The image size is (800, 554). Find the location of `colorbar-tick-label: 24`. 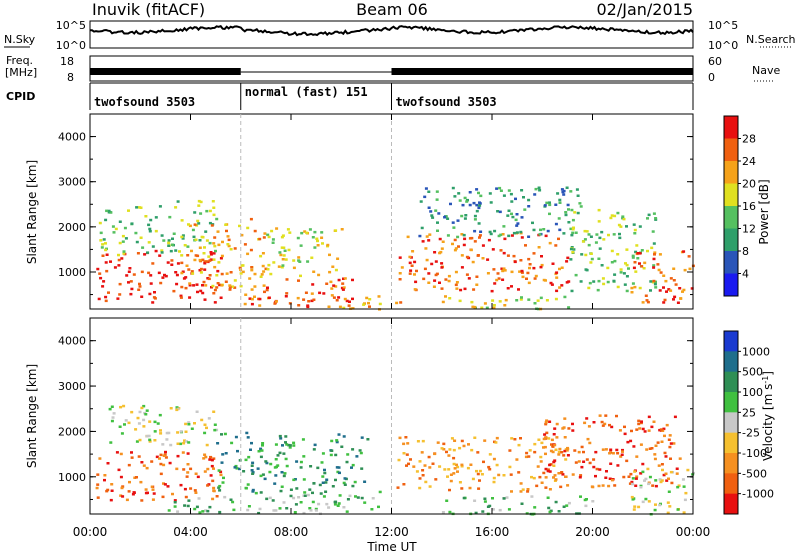

colorbar-tick-label: 24 is located at coordinates (749, 161).